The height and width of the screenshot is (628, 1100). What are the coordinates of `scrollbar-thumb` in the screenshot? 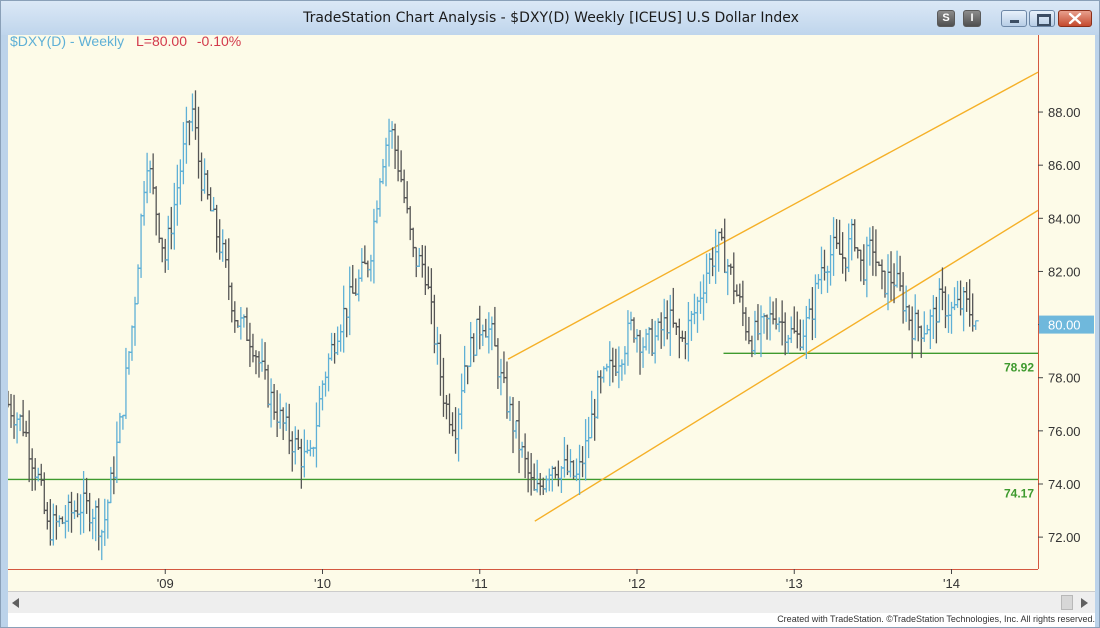 It's located at (1067, 602).